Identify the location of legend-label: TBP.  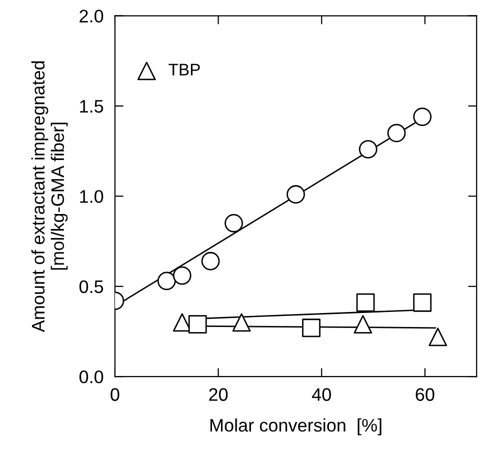
(184, 70).